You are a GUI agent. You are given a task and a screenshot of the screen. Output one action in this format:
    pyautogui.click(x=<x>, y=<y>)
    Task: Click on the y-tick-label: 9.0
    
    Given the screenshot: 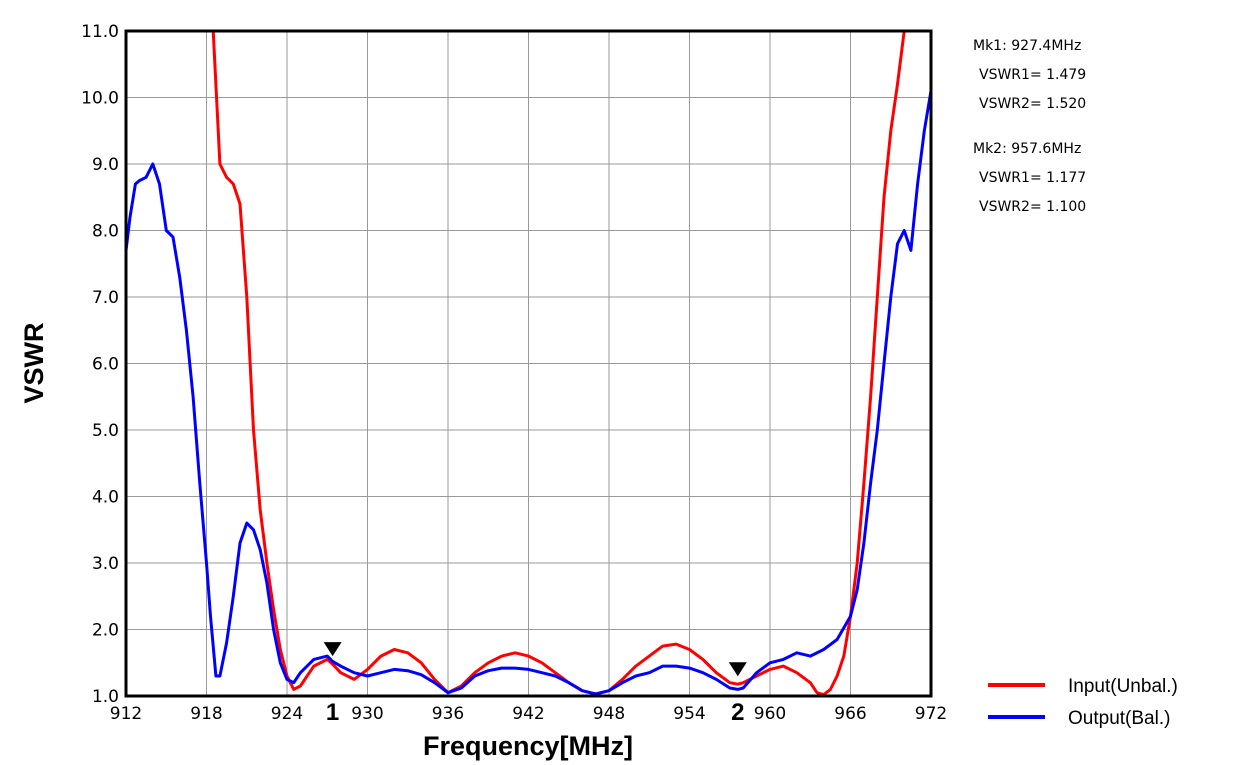 What is the action you would take?
    pyautogui.click(x=105, y=165)
    